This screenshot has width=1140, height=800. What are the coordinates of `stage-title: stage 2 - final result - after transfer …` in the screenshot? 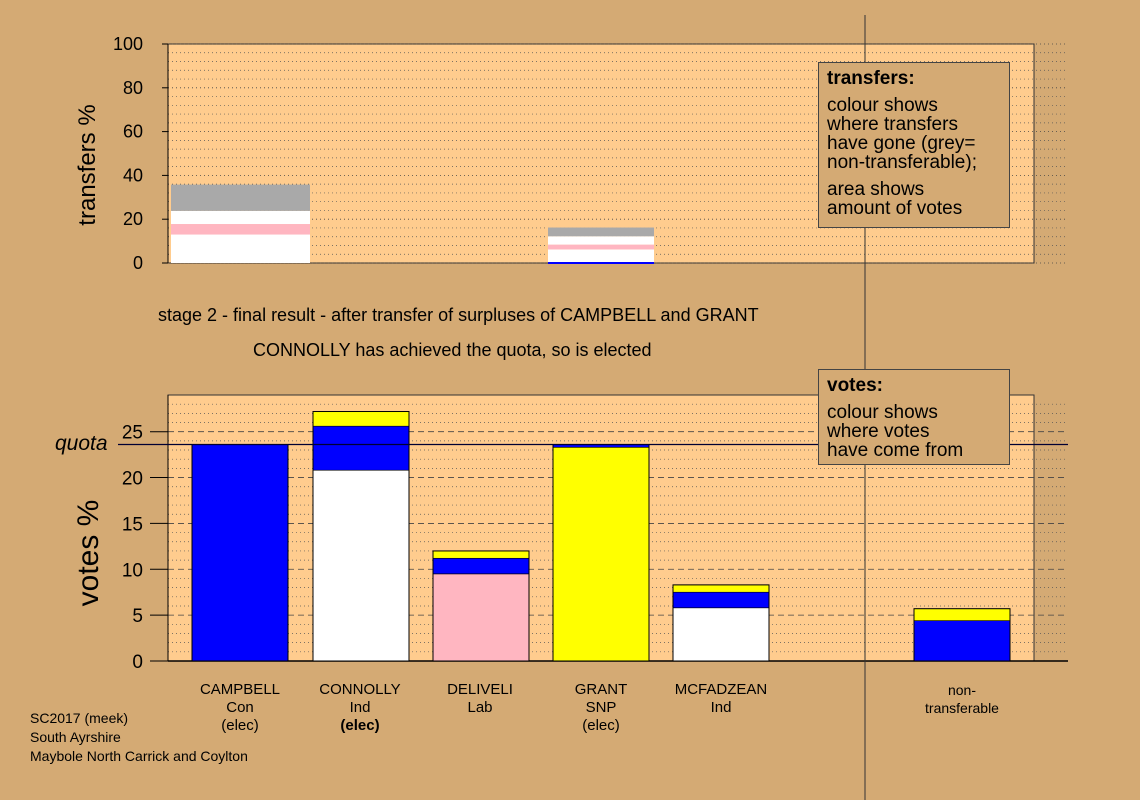 It's located at (458, 315).